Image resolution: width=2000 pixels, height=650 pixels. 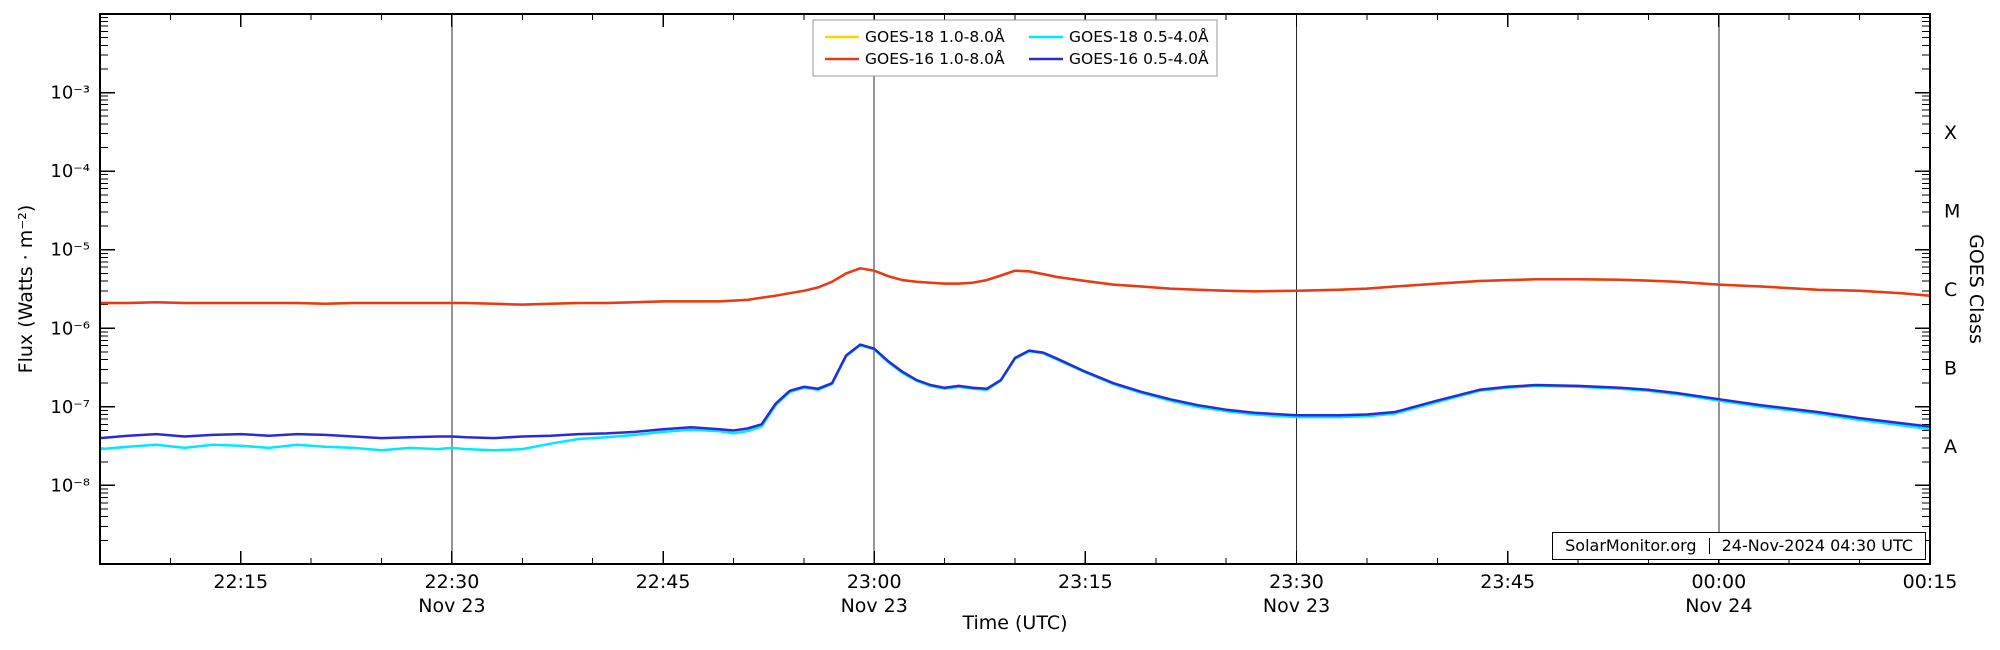 I want to click on x-tick-label: 23:45, so click(x=1507, y=582).